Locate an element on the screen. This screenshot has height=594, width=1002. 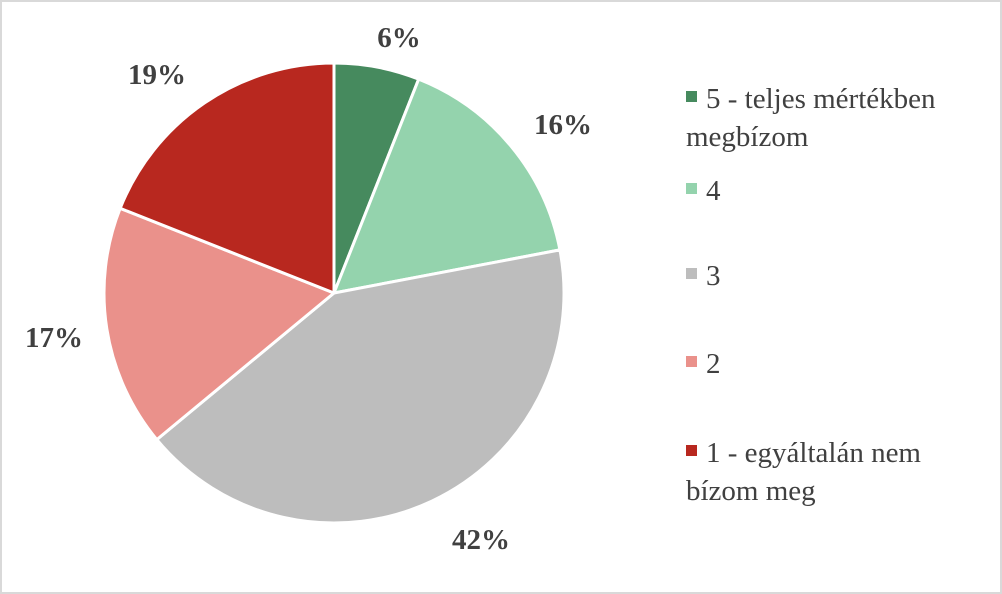
legend-label-3: 3 is located at coordinates (713, 276).